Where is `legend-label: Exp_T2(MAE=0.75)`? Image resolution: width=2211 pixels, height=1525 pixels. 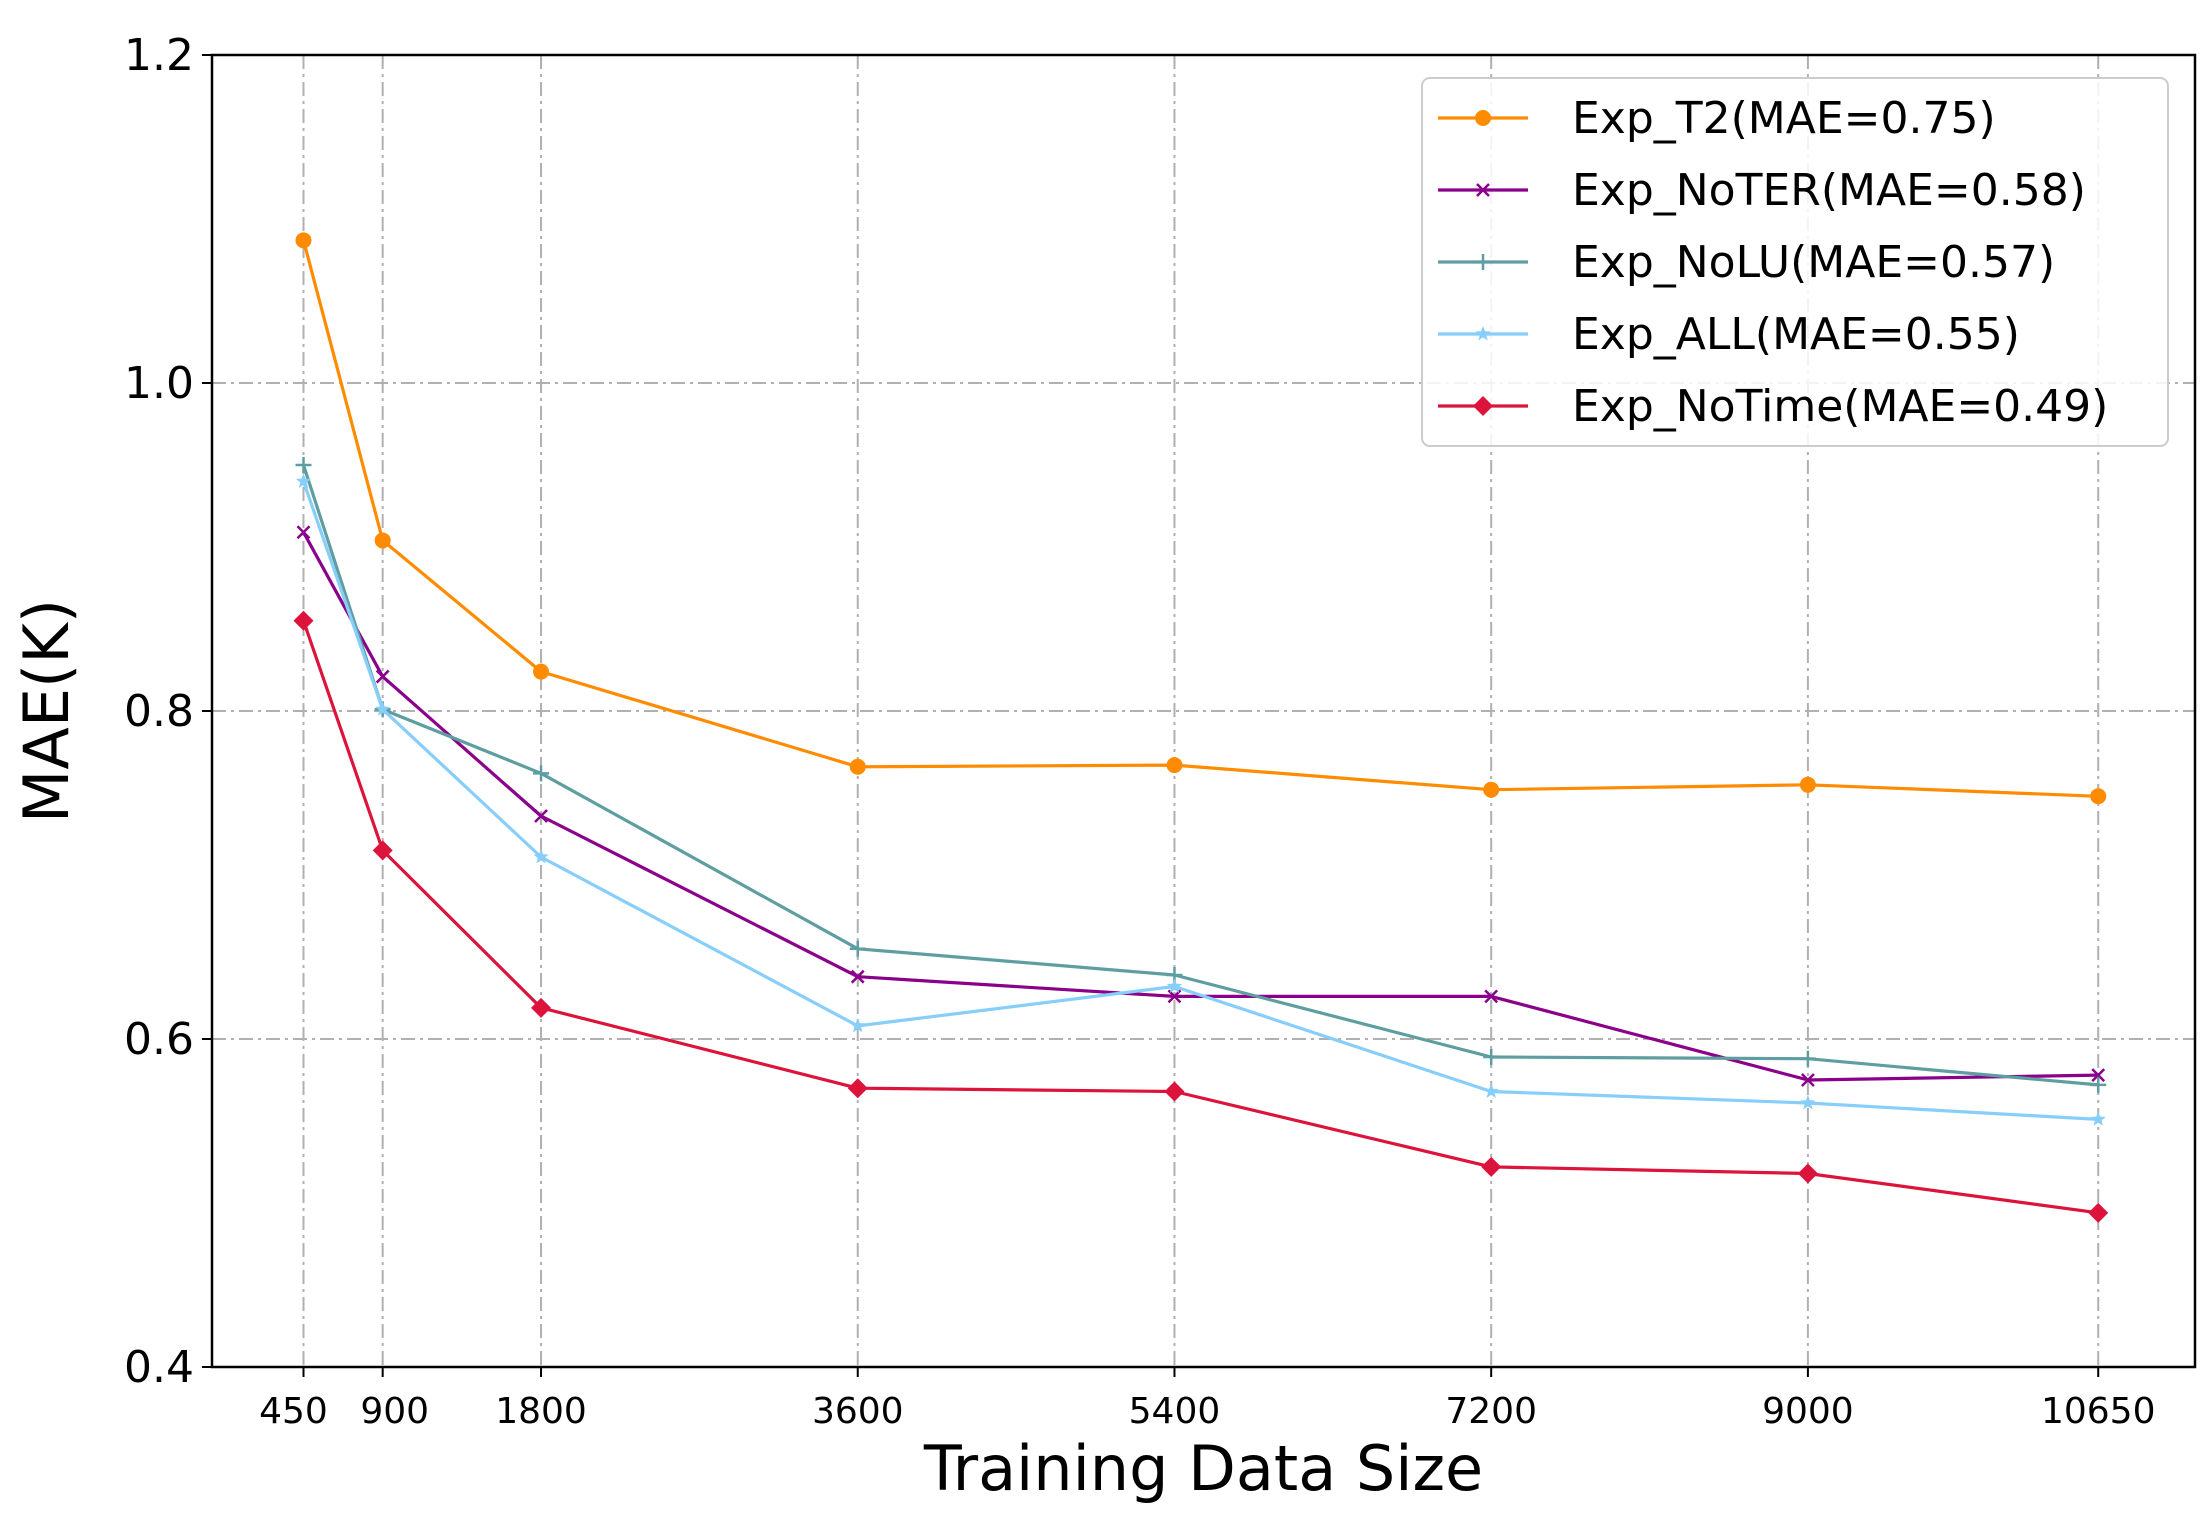
legend-label: Exp_T2(MAE=0.75) is located at coordinates (1784, 118).